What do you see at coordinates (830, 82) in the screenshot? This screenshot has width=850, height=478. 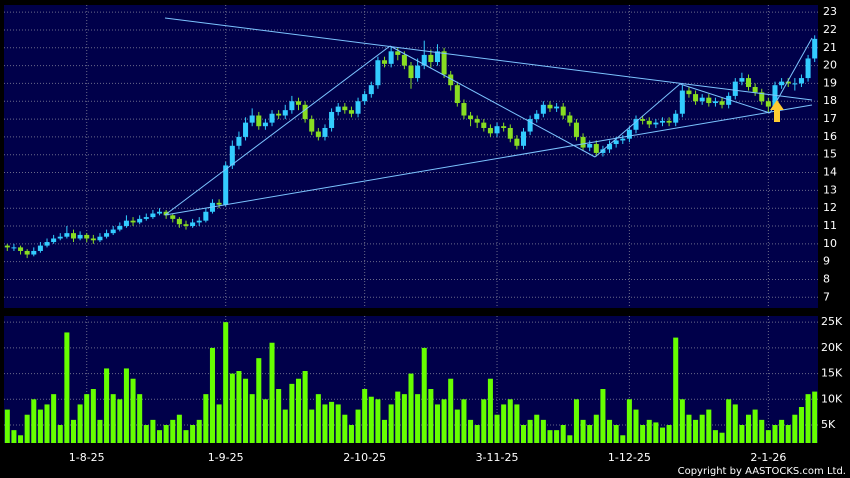 I see `y-tick-label: 19` at bounding box center [830, 82].